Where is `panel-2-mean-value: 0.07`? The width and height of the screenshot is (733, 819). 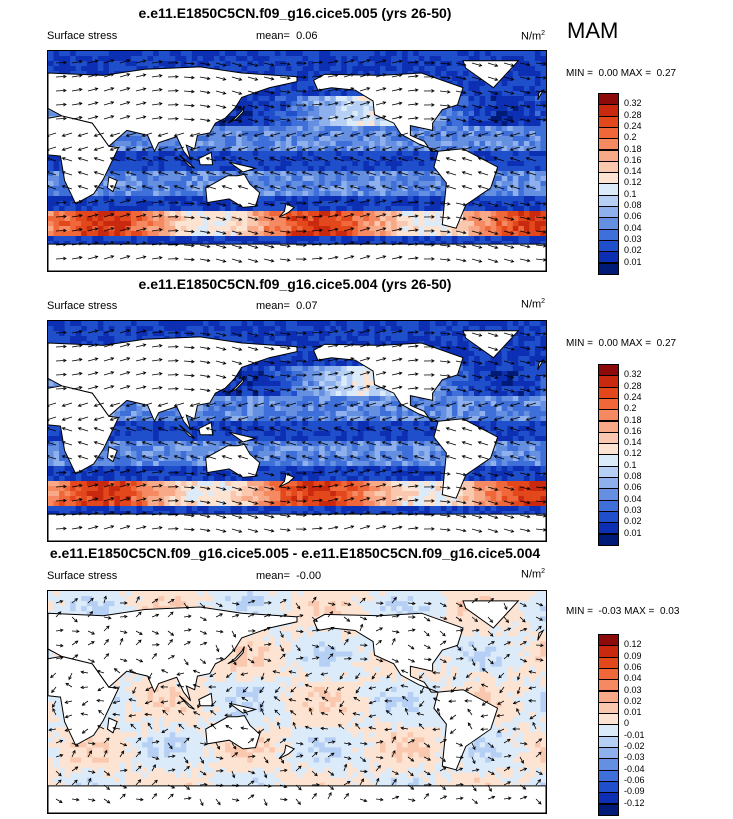 panel-2-mean-value: 0.07 is located at coordinates (307, 306).